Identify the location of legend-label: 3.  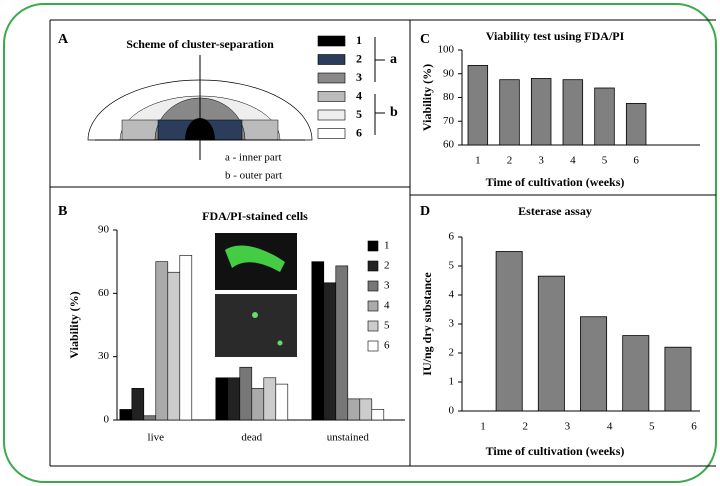
(387, 286).